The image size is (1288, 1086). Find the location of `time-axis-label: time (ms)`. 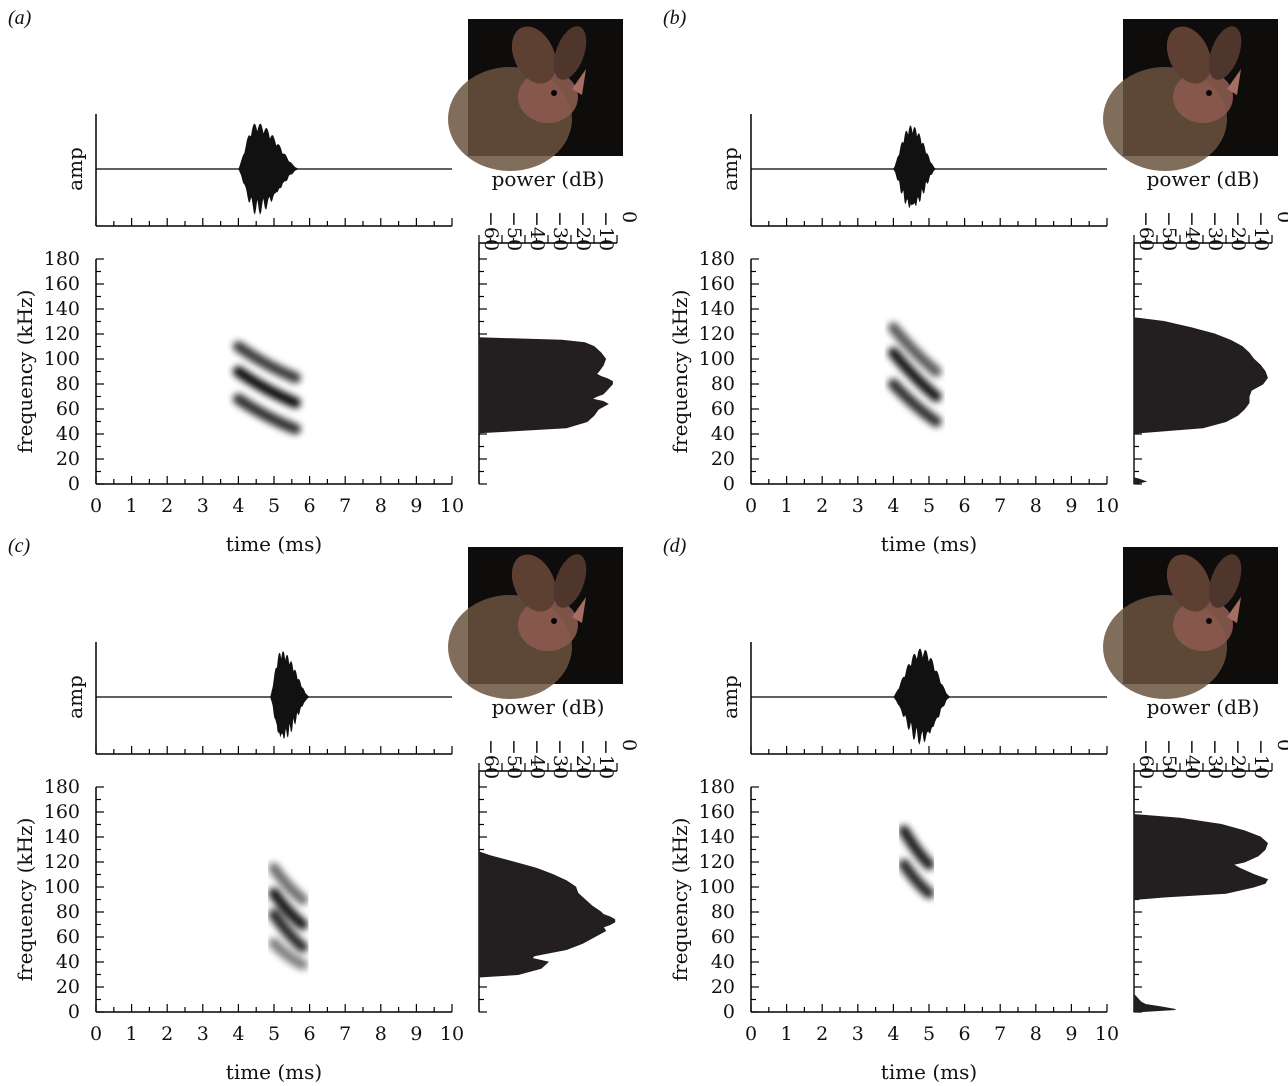

time-axis-label: time (ms) is located at coordinates (274, 1072).